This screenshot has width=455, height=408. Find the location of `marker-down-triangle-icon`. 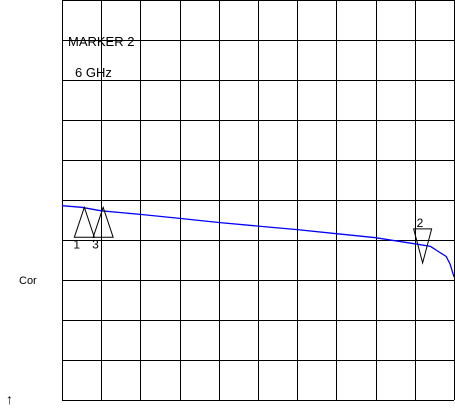

marker-down-triangle-icon is located at coordinates (422, 246).